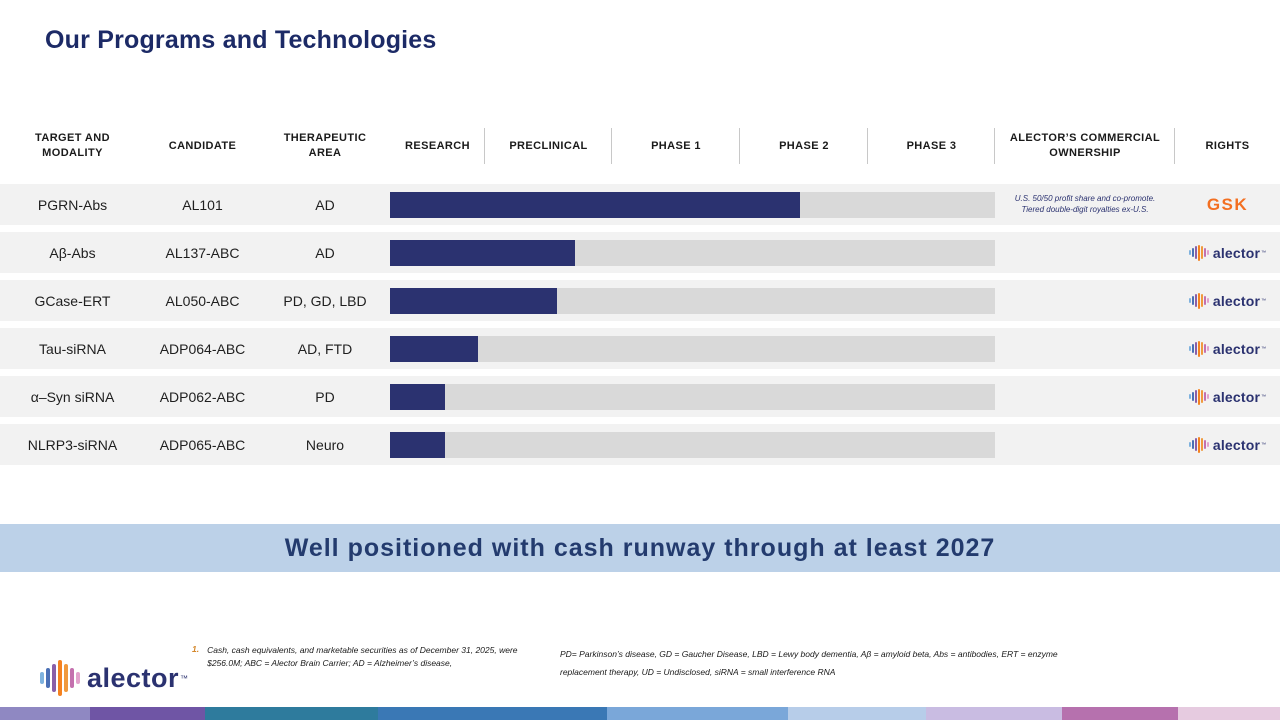  What do you see at coordinates (72, 396) in the screenshot?
I see `target-and-modality: α–Syn siRNA` at bounding box center [72, 396].